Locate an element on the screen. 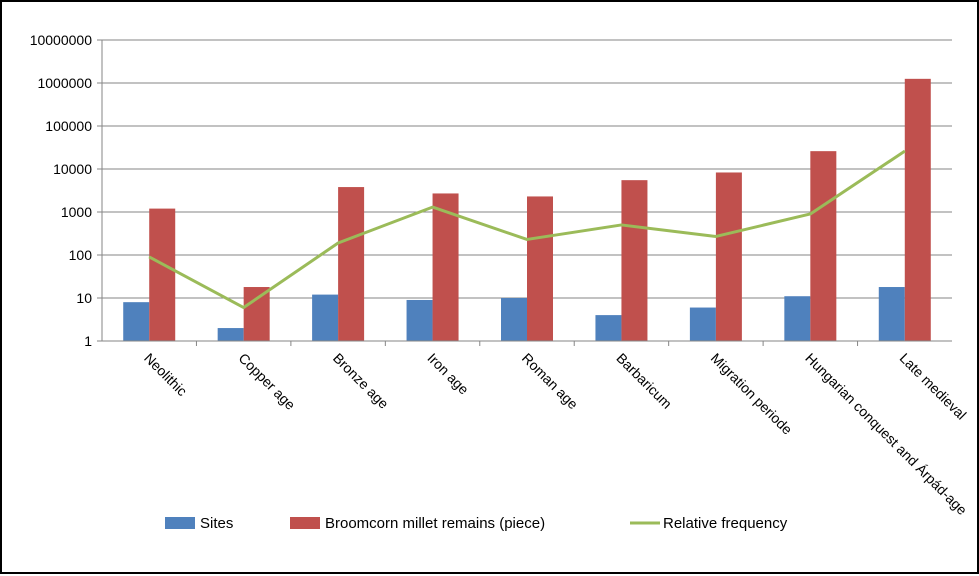 The image size is (979, 576). y-tick-label: 100 is located at coordinates (81, 255).